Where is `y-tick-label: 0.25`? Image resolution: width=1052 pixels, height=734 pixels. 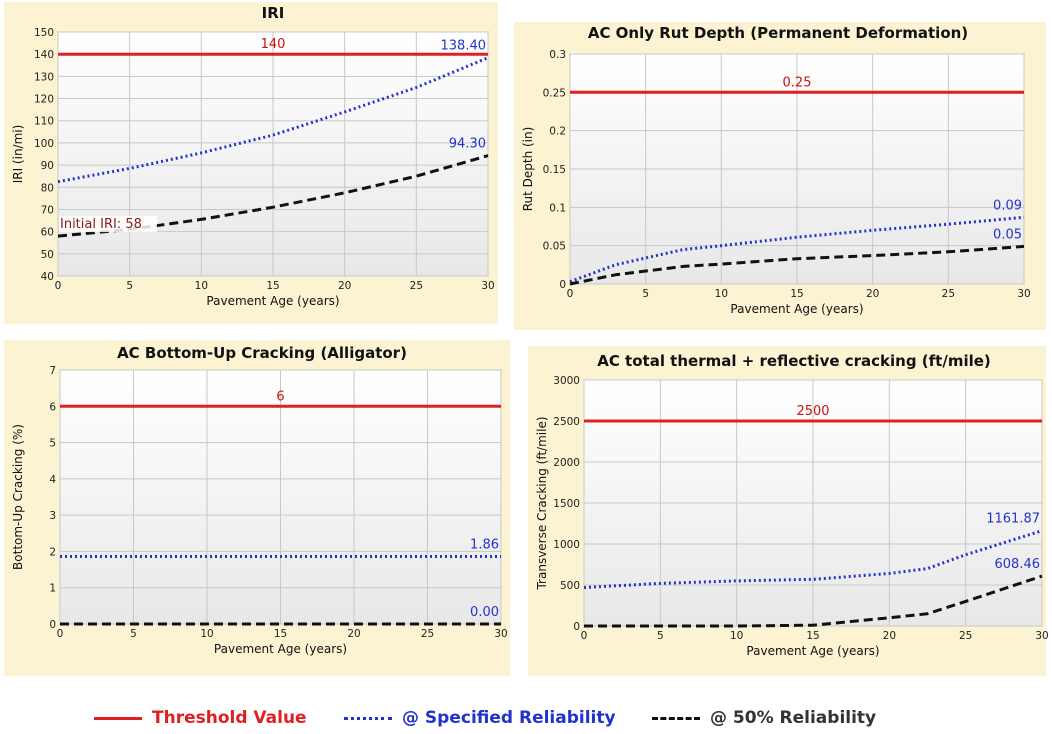 y-tick-label: 0.25 is located at coordinates (554, 93).